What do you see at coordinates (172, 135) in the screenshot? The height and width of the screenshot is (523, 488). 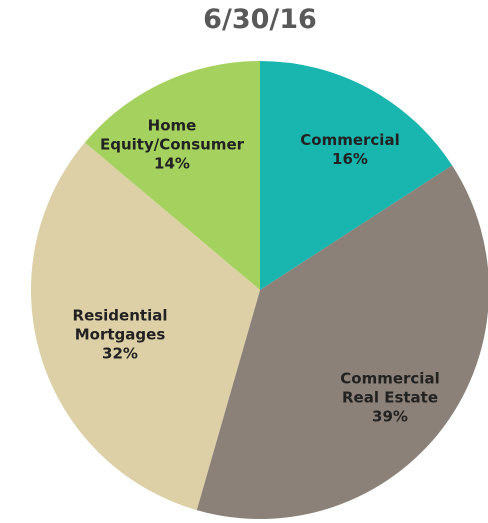 I see `category-label: Home Equity/Consumer` at bounding box center [172, 135].